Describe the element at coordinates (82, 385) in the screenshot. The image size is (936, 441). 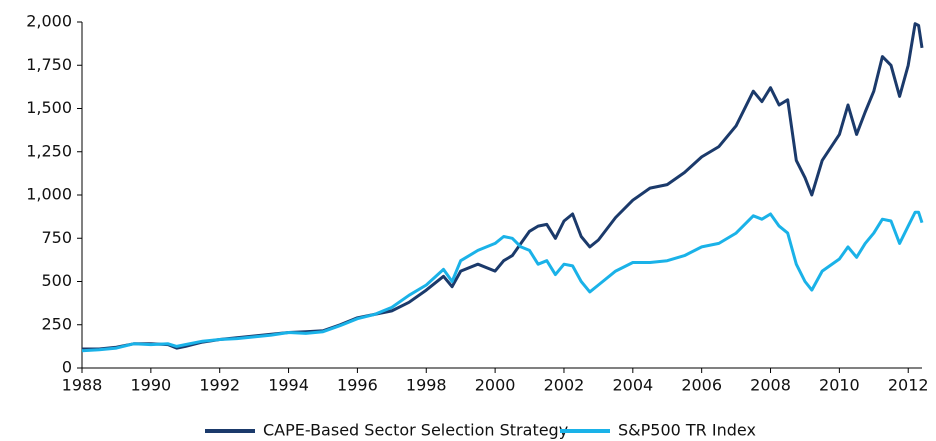
I see `x-tick-label: 1988` at that location.